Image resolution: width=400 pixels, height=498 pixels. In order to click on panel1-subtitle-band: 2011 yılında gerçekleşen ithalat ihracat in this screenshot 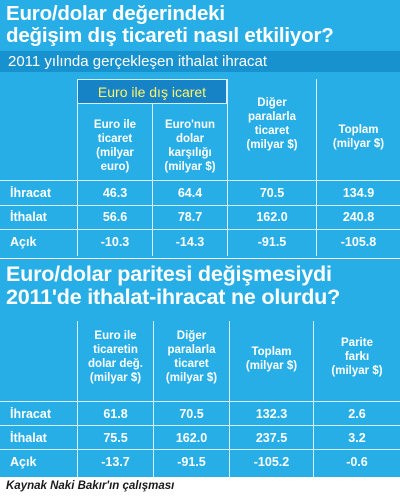, I will do `click(200, 61)`.